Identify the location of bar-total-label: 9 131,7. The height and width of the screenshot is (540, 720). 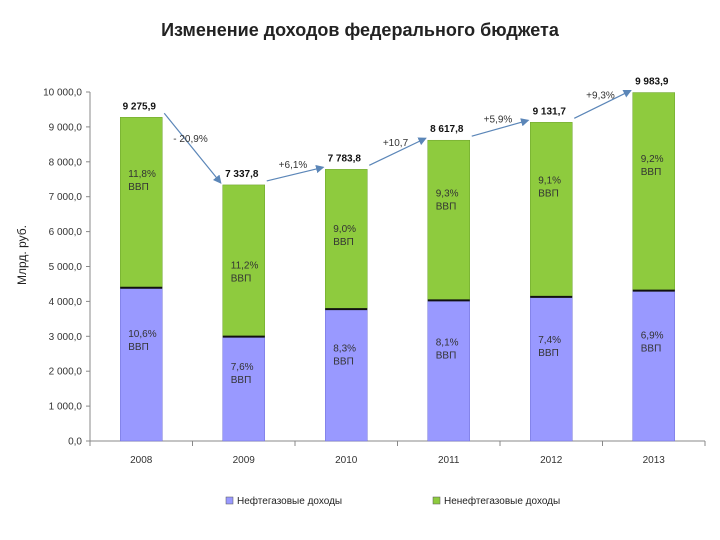
(550, 111).